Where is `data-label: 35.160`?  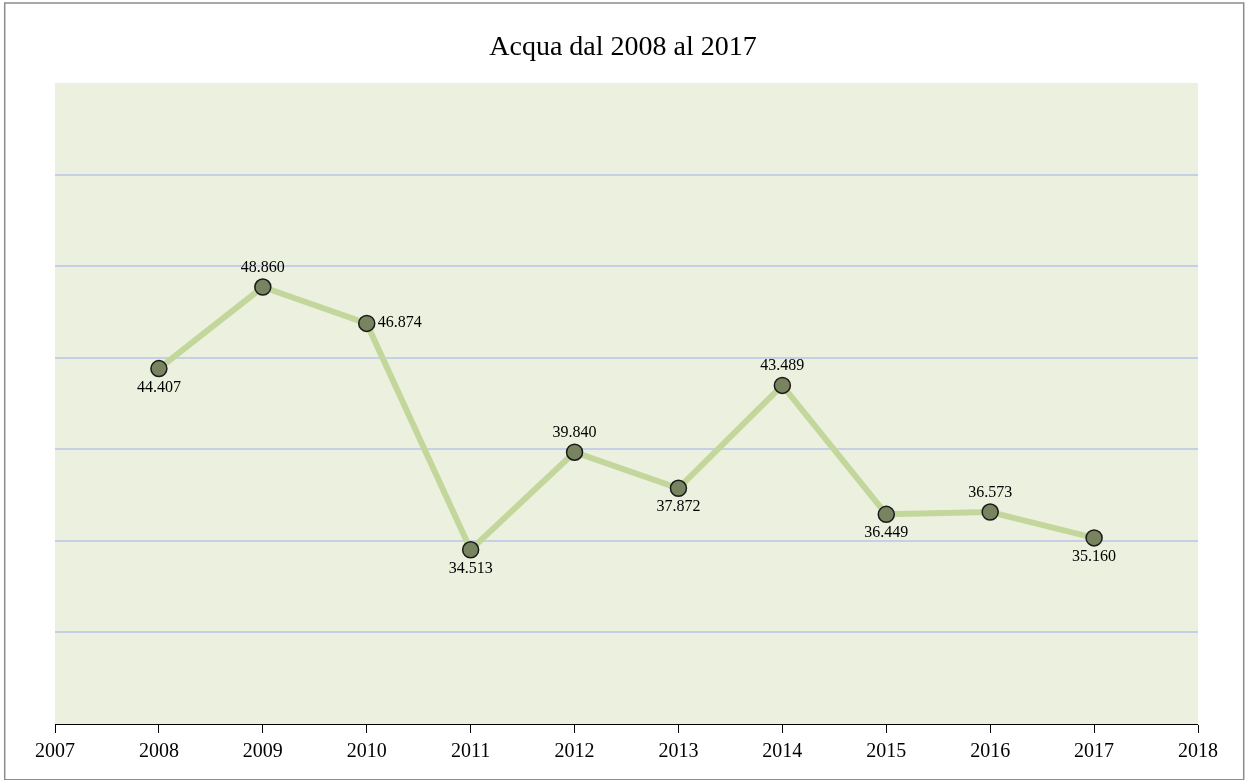
data-label: 35.160 is located at coordinates (1094, 555).